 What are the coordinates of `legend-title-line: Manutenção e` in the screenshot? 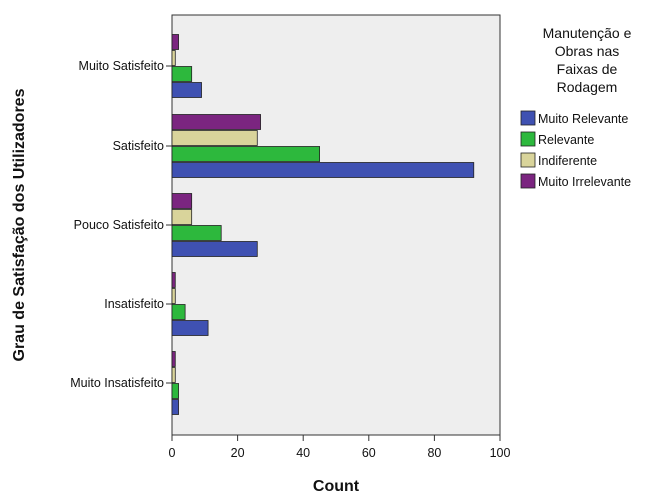 It's located at (587, 33).